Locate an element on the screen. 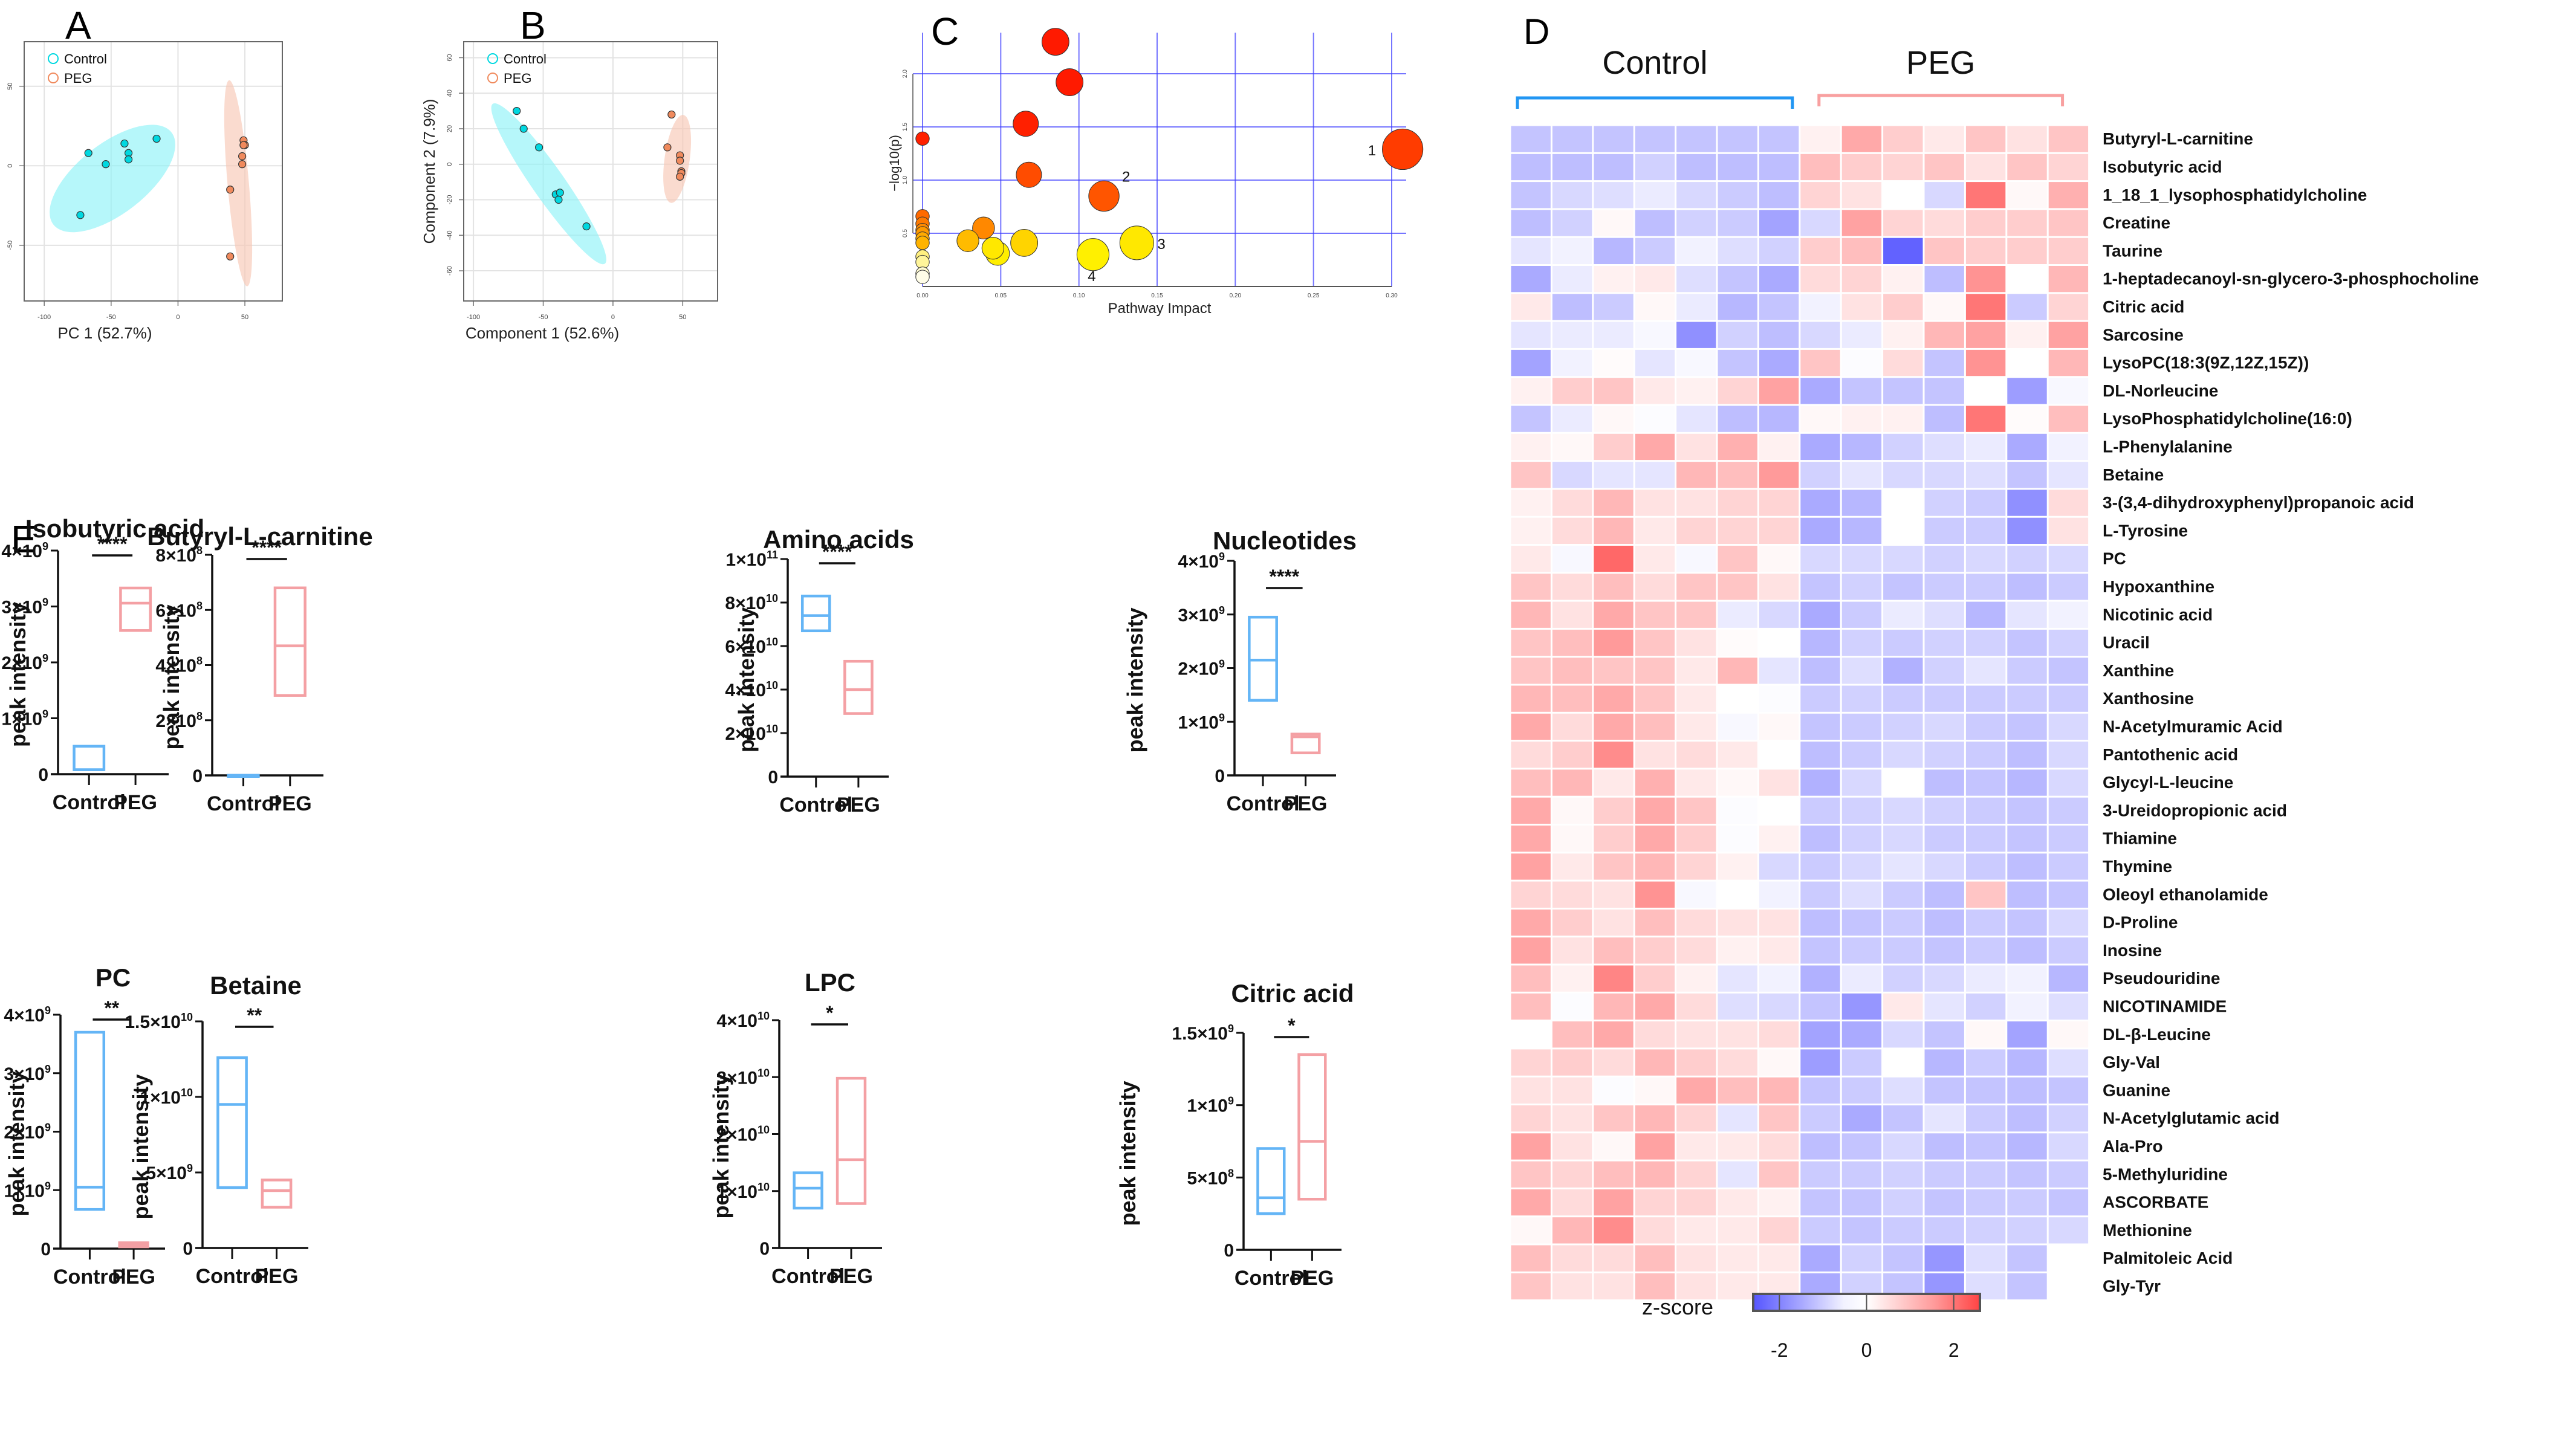 The height and width of the screenshot is (1442, 2576). x-tick-label: 0.10 is located at coordinates (1079, 296).